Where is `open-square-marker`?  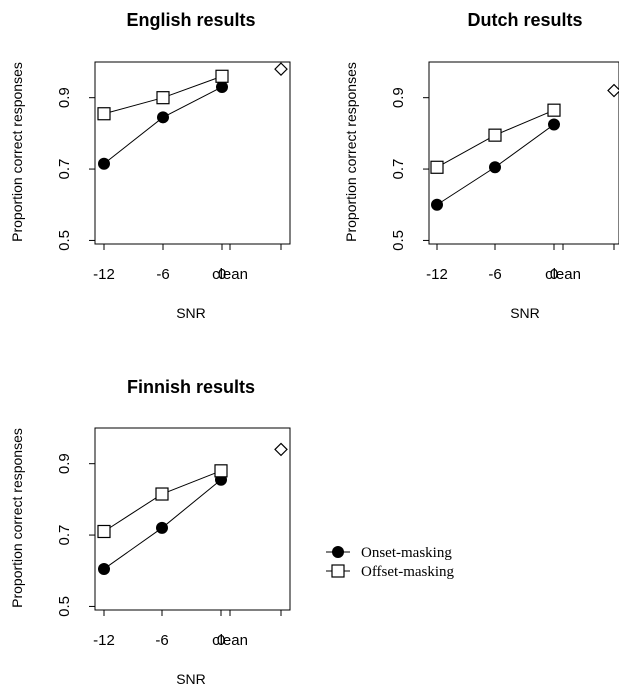
open-square-marker is located at coordinates (338, 571).